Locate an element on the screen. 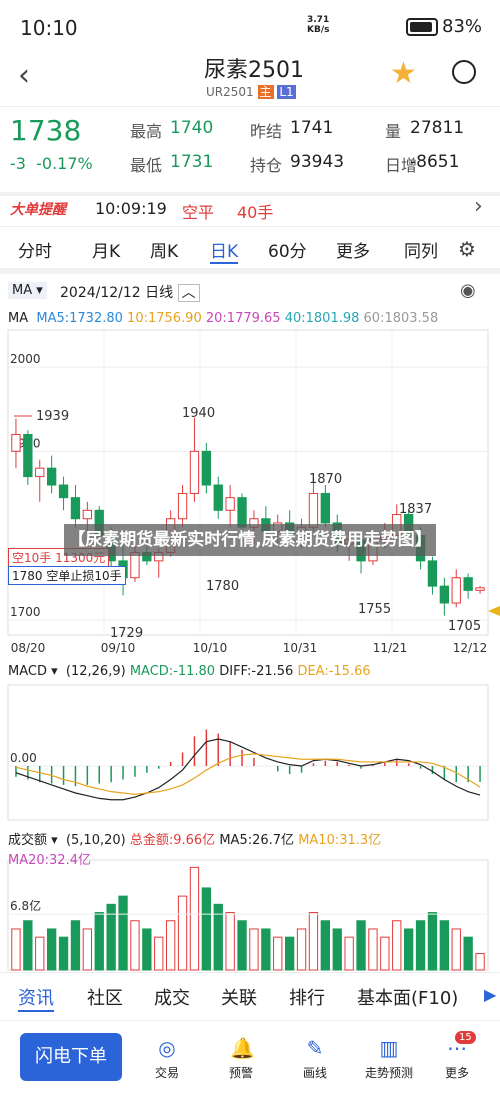 This screenshot has height=1111, width=500. stat-label: 最高 is located at coordinates (146, 131).